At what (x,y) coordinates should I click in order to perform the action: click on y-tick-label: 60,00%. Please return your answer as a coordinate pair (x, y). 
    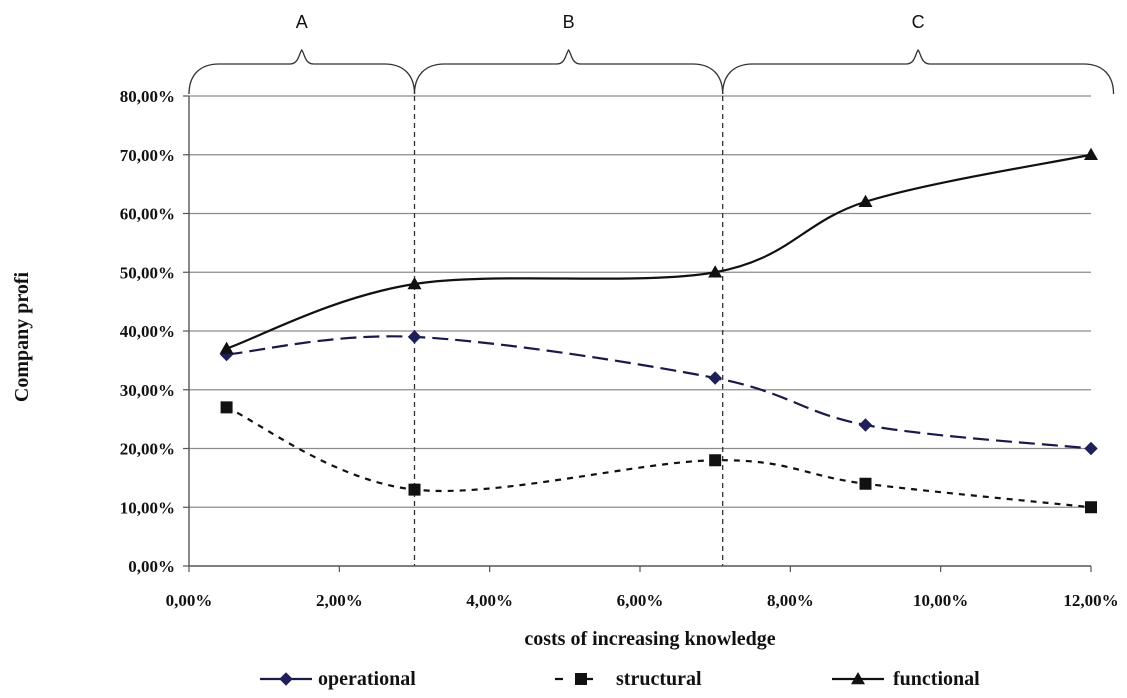
    Looking at the image, I should click on (147, 214).